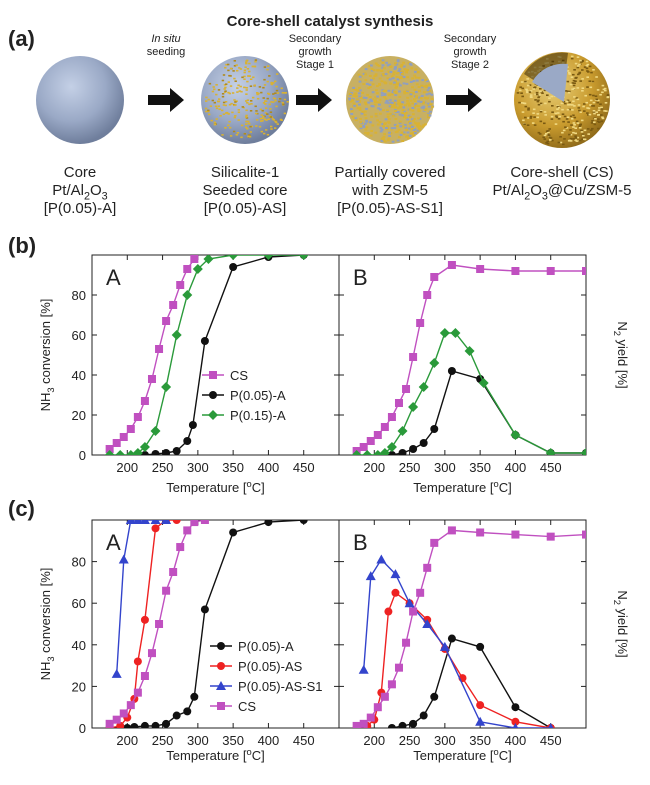 The width and height of the screenshot is (650, 785). I want to click on seeded-core-sphere, so click(245, 100).